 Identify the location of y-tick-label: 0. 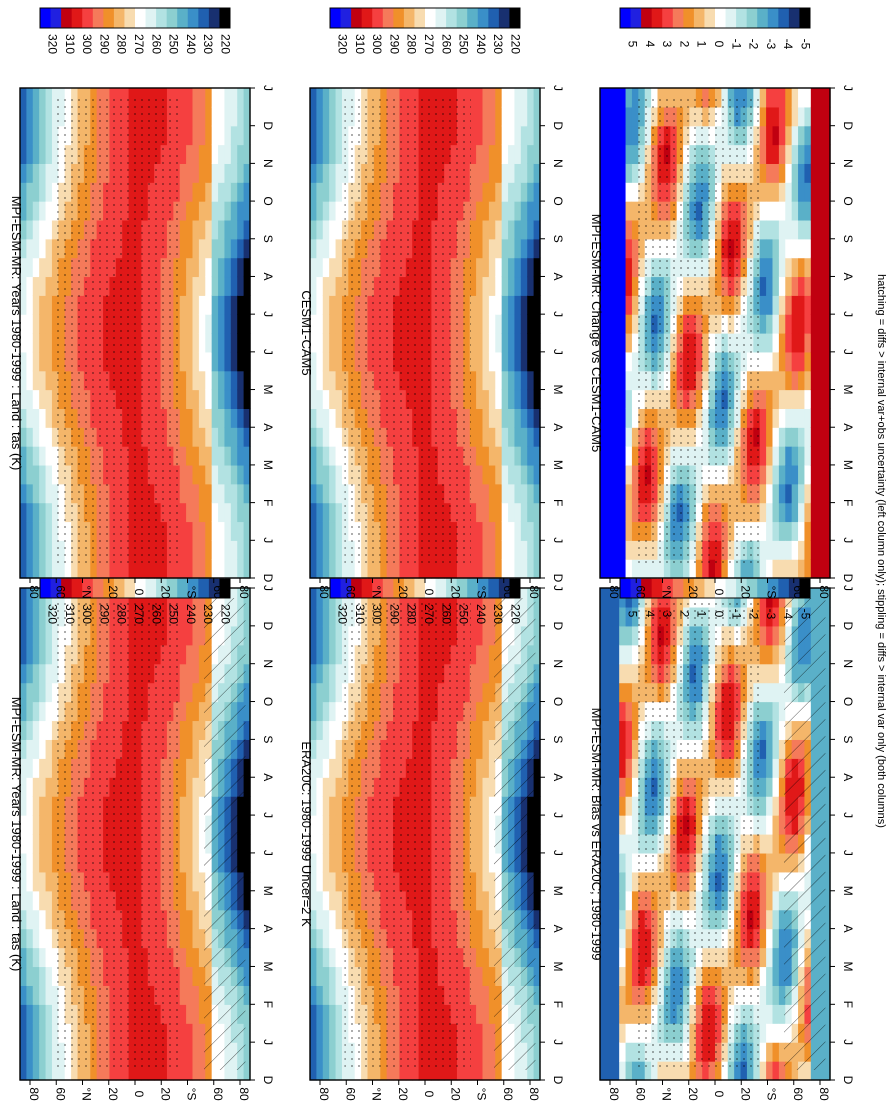
(429, 592).